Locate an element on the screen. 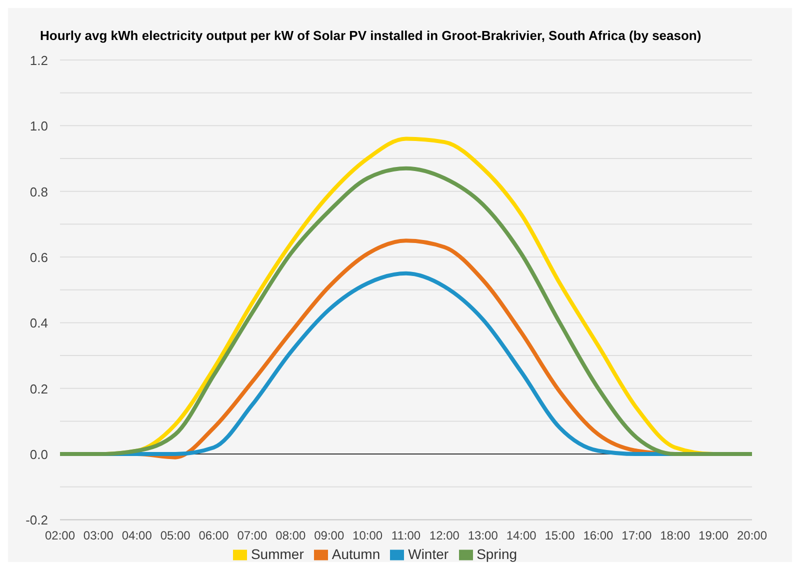 The image size is (800, 570). y-tick-label: 0.6 is located at coordinates (39, 258).